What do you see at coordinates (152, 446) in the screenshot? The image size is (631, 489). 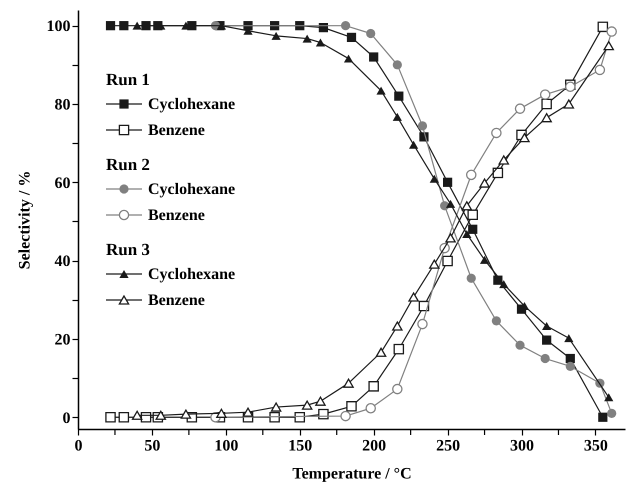 I see `x-tick-label: 50` at bounding box center [152, 446].